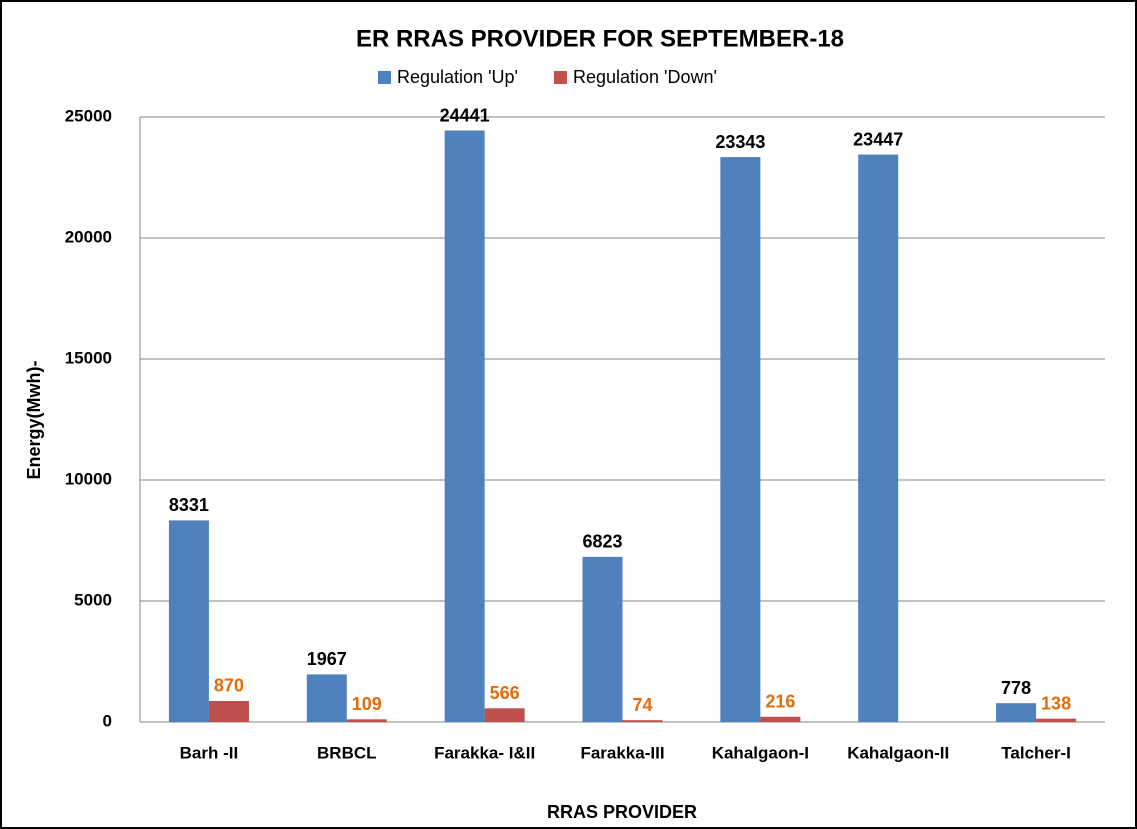 The width and height of the screenshot is (1137, 829). What do you see at coordinates (642, 705) in the screenshot?
I see `data-label: 74` at bounding box center [642, 705].